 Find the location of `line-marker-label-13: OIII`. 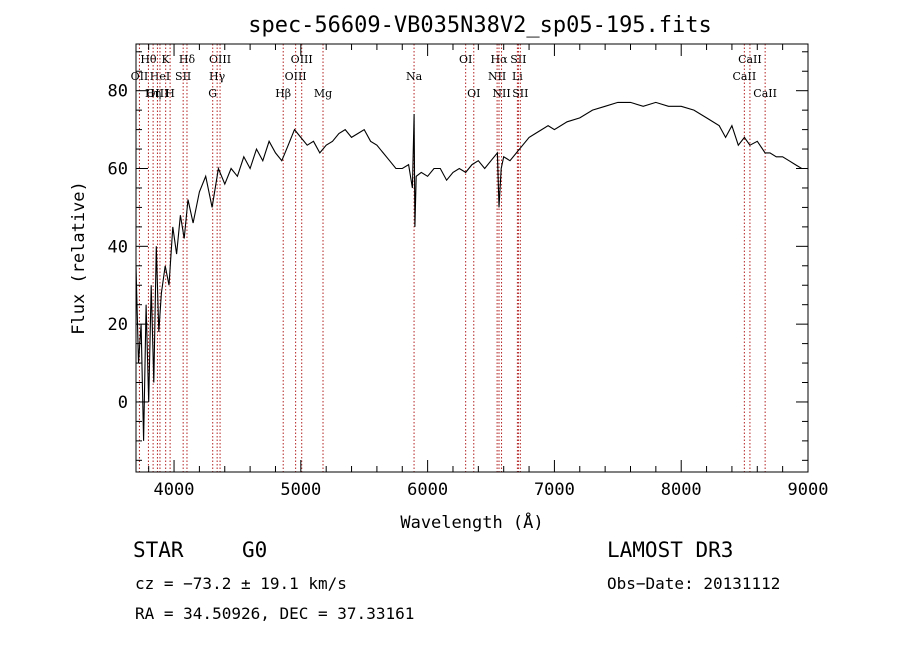

line-marker-label-13: OIII is located at coordinates (296, 76).